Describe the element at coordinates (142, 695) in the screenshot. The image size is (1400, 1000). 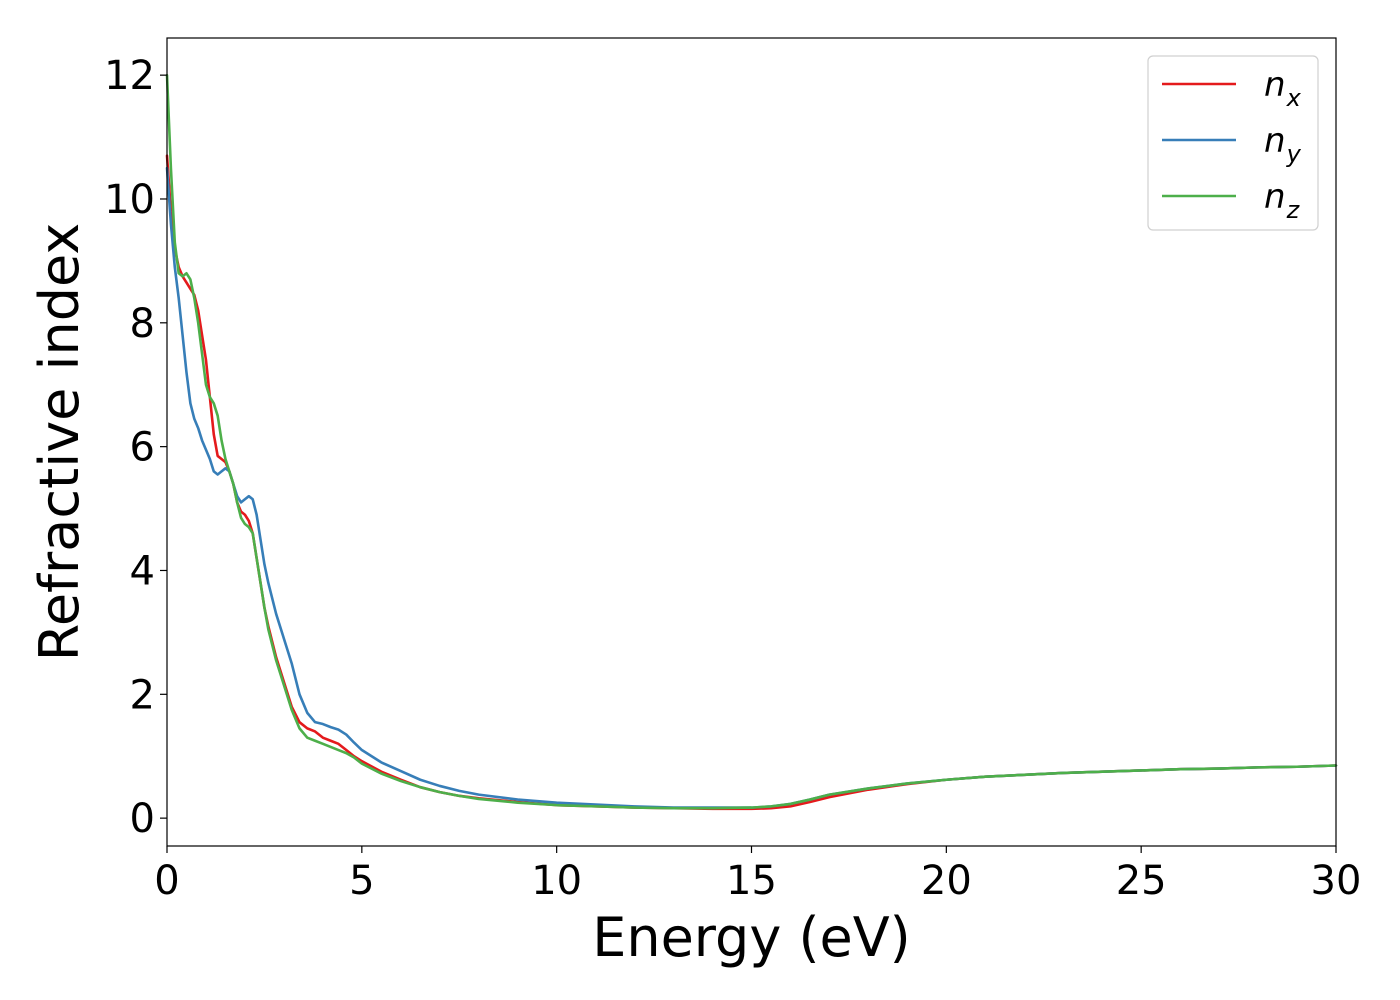
I see `y-tick-label: 2` at that location.